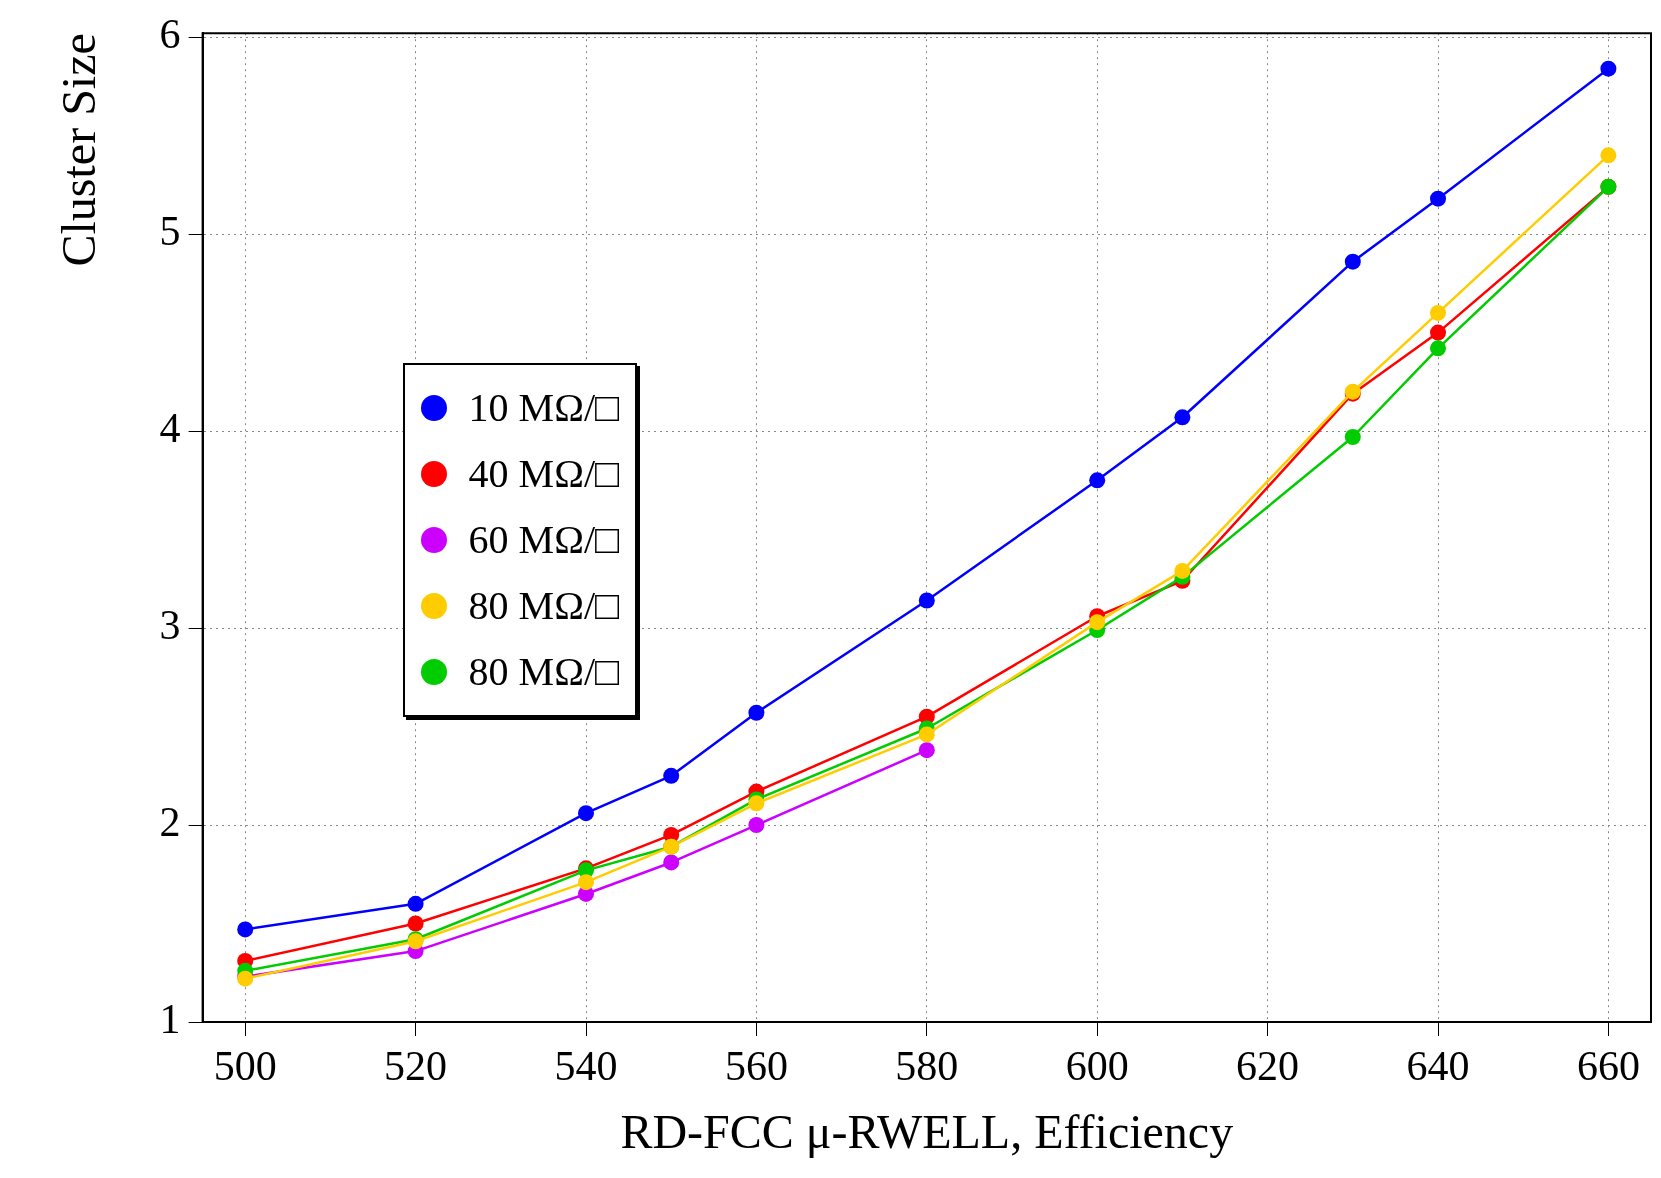  Describe the element at coordinates (1608, 1066) in the screenshot. I see `x-tick-label: 660` at that location.